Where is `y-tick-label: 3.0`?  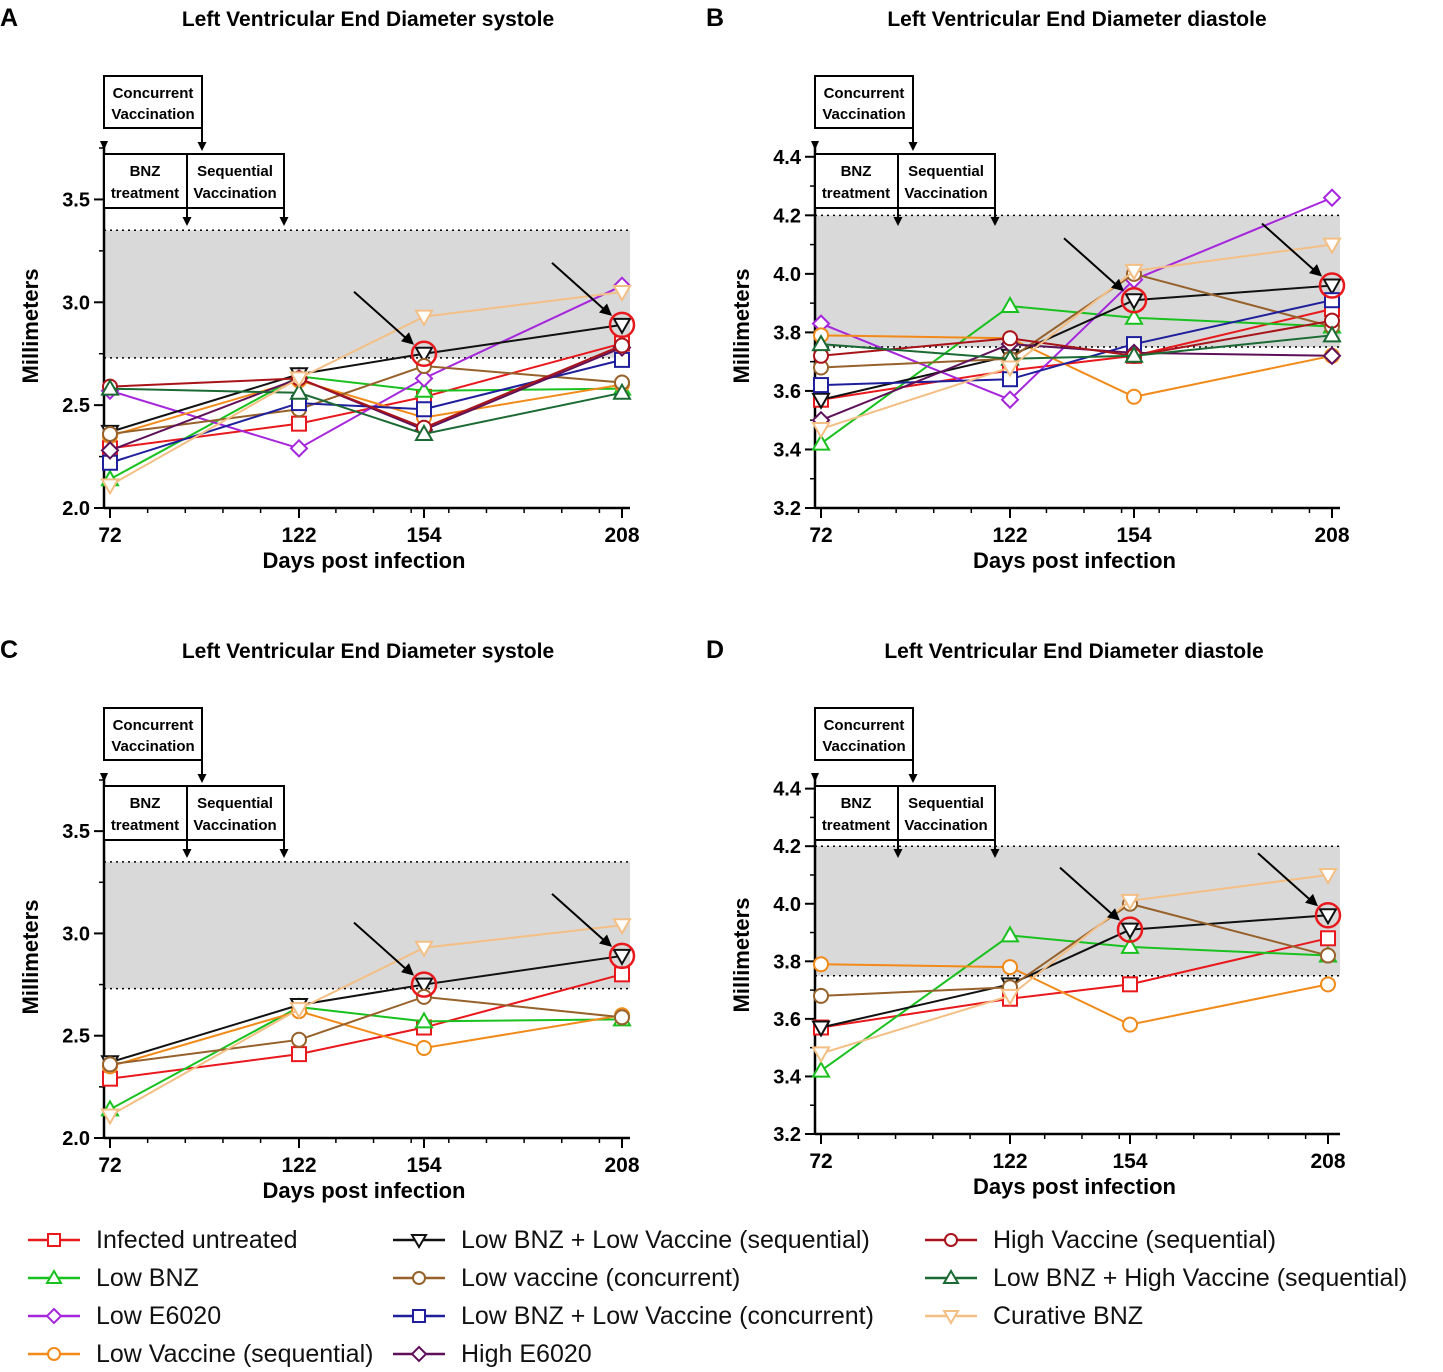
y-tick-label: 3.0 is located at coordinates (76, 303).